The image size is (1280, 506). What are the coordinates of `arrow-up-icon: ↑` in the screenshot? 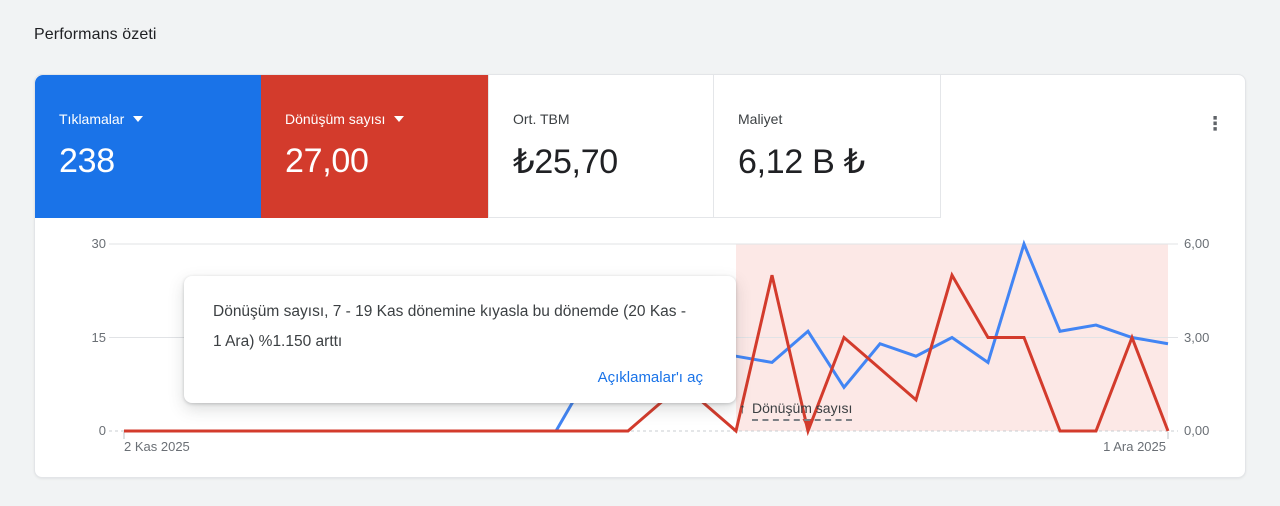 It's located at (742, 408).